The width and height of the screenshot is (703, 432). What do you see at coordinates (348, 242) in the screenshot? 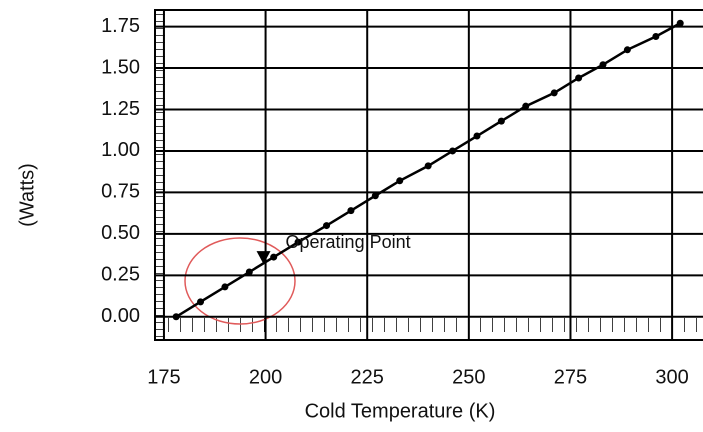
I see `annotation: Operating Point` at bounding box center [348, 242].